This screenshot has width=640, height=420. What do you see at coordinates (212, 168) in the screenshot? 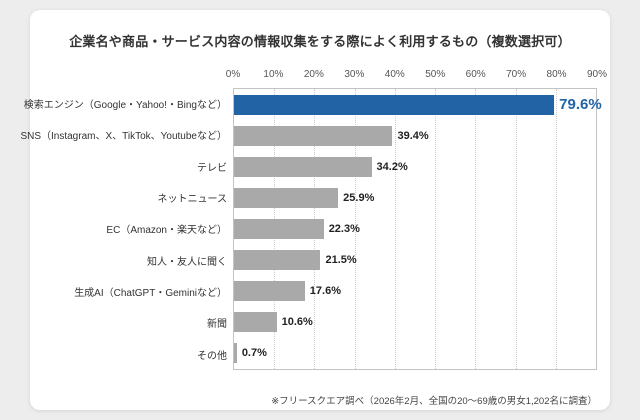
I see `category-label: テレビ` at bounding box center [212, 168].